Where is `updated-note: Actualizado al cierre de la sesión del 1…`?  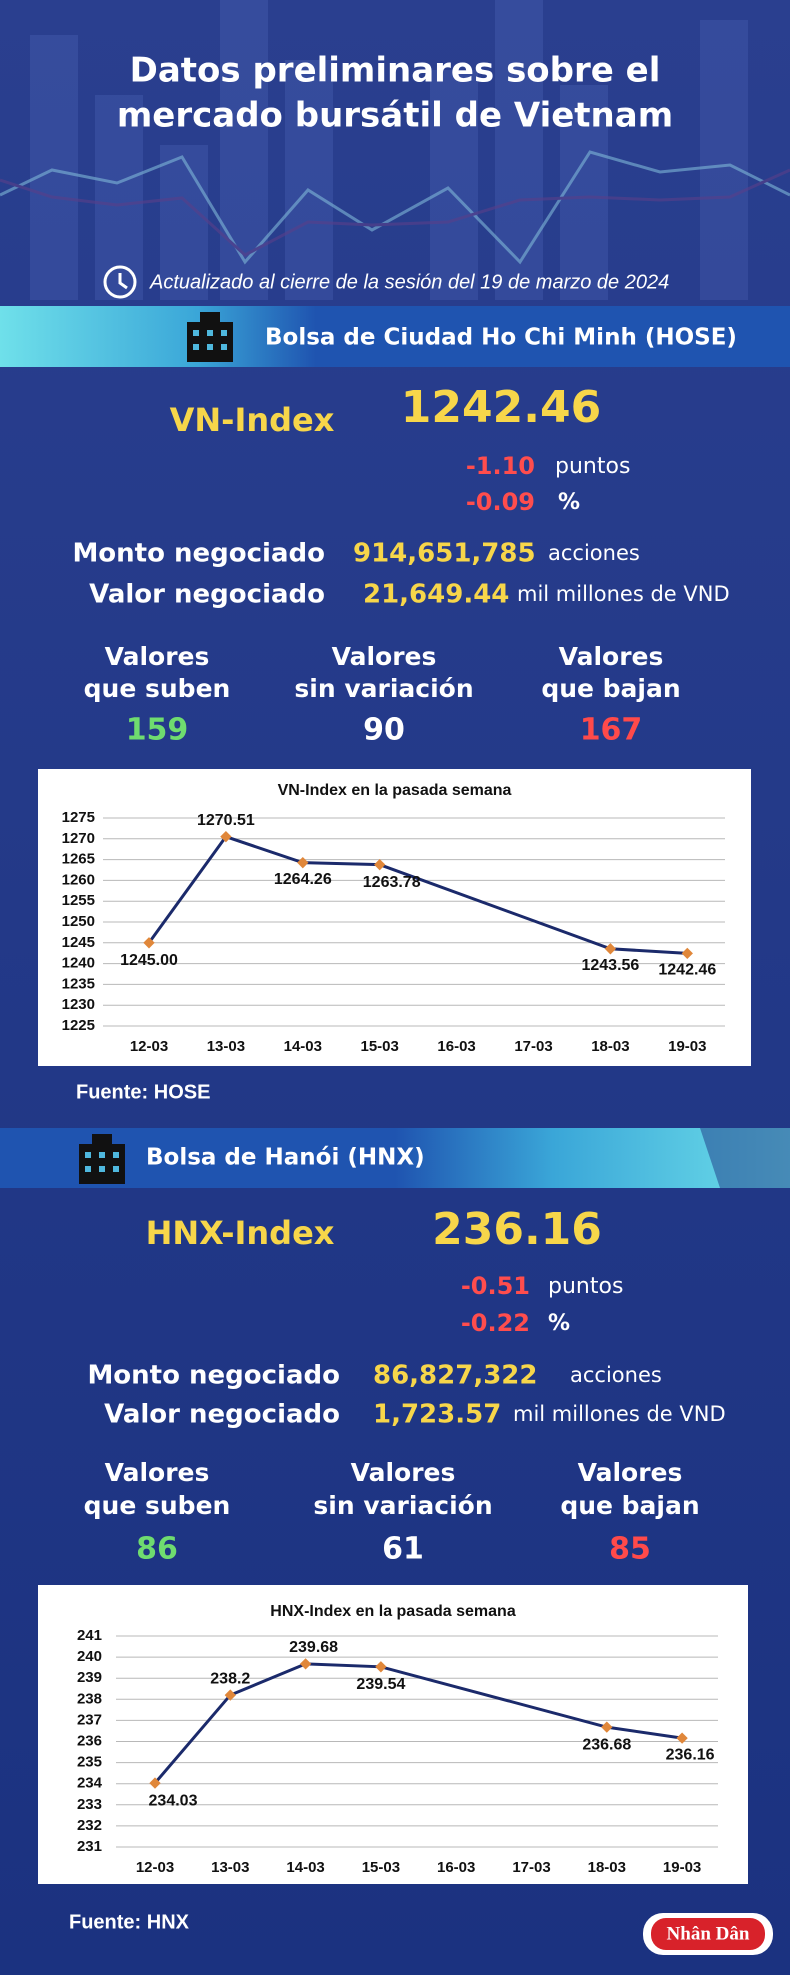
updated-note: Actualizado al cierre de la sesión del 1… is located at coordinates (409, 282).